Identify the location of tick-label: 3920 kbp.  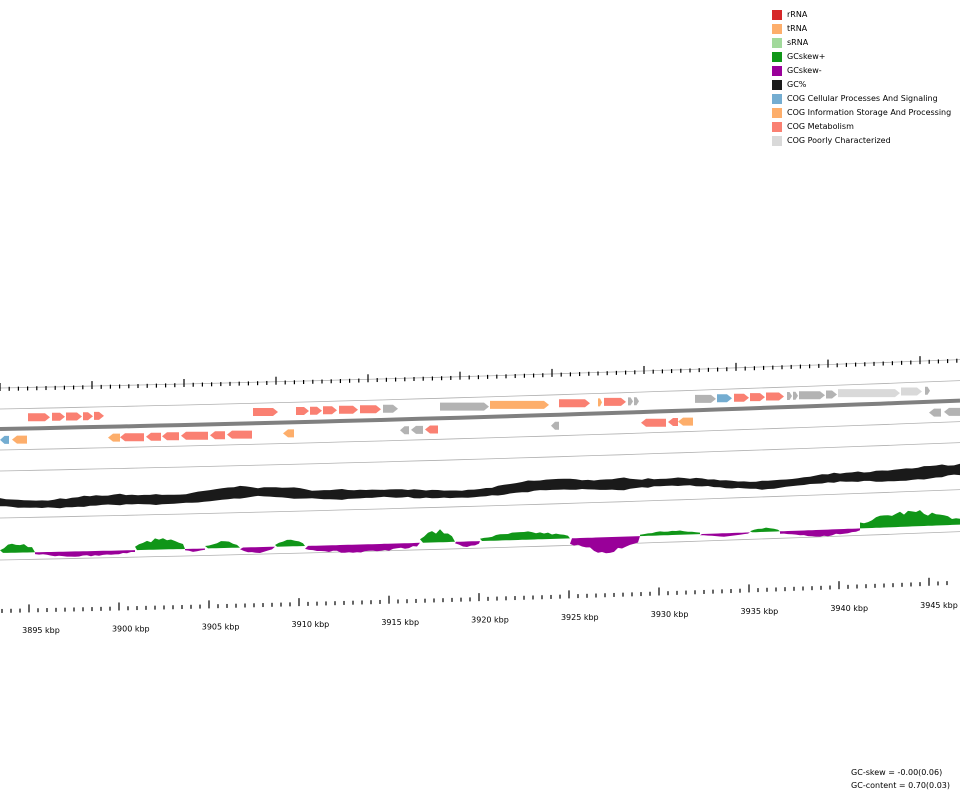
(490, 619).